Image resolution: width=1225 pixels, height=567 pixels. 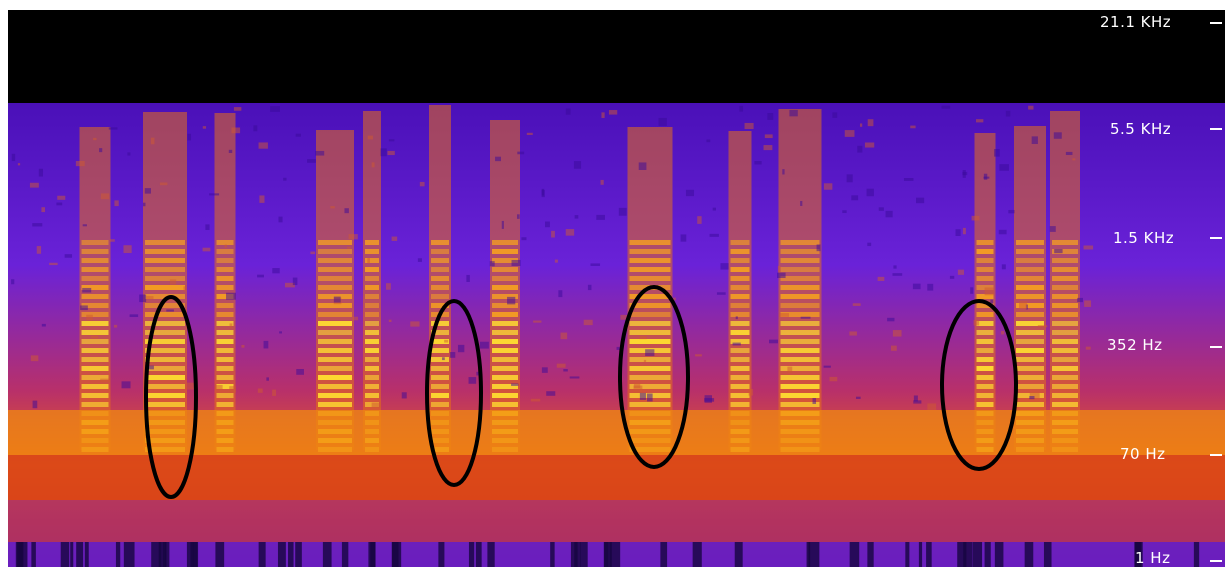 What do you see at coordinates (616, 477) in the screenshot?
I see `energy-band` at bounding box center [616, 477].